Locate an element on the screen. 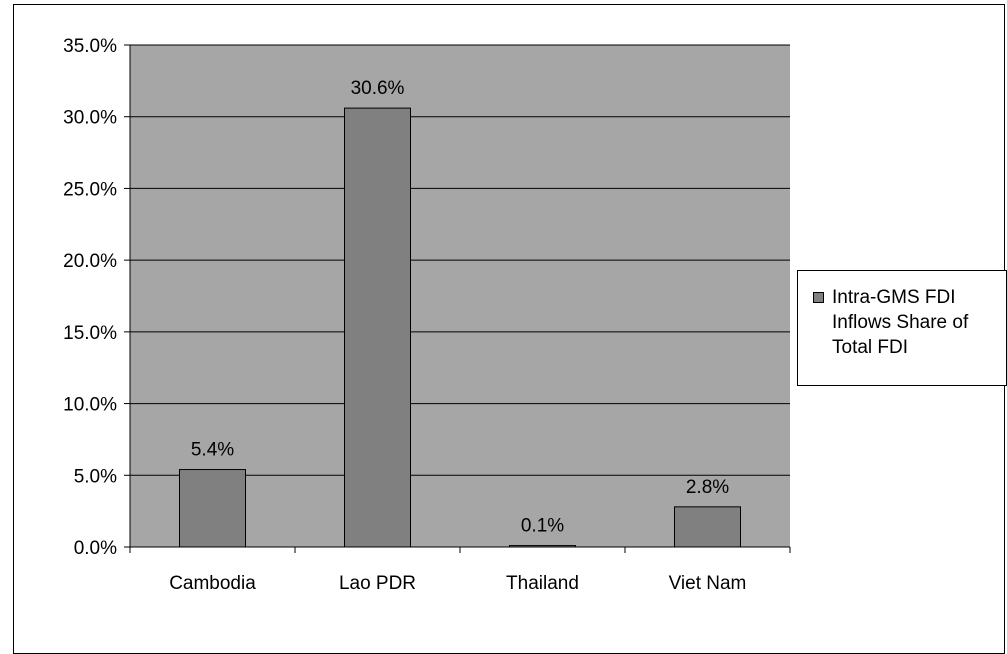 Image resolution: width=1007 pixels, height=654 pixels. data-label: 30.6% is located at coordinates (378, 88).